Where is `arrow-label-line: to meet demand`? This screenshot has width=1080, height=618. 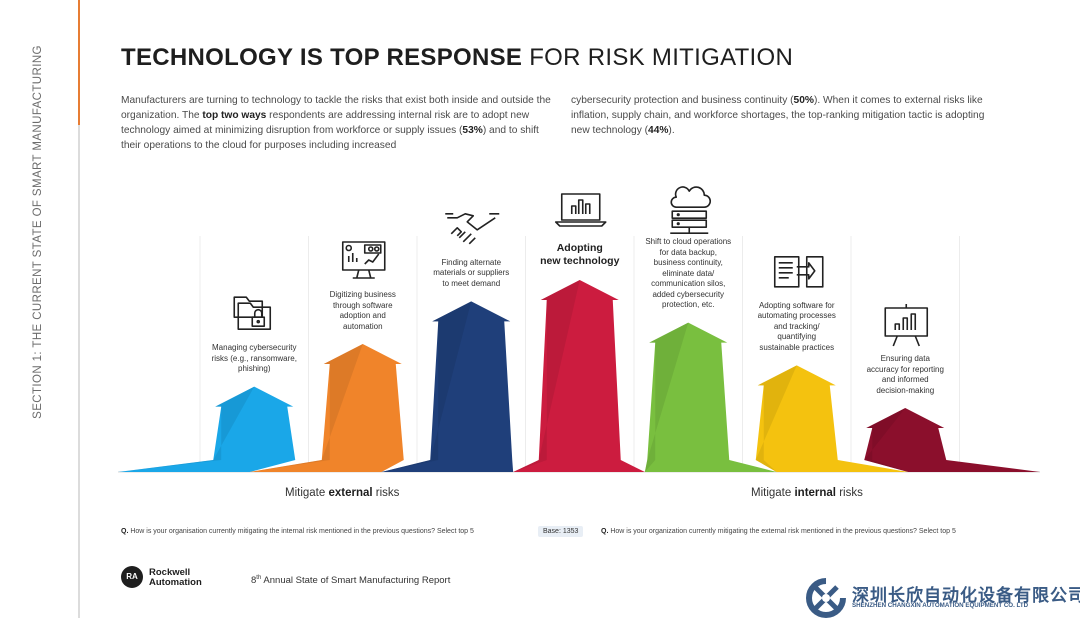
arrow-label-line: to meet demand is located at coordinates (471, 283).